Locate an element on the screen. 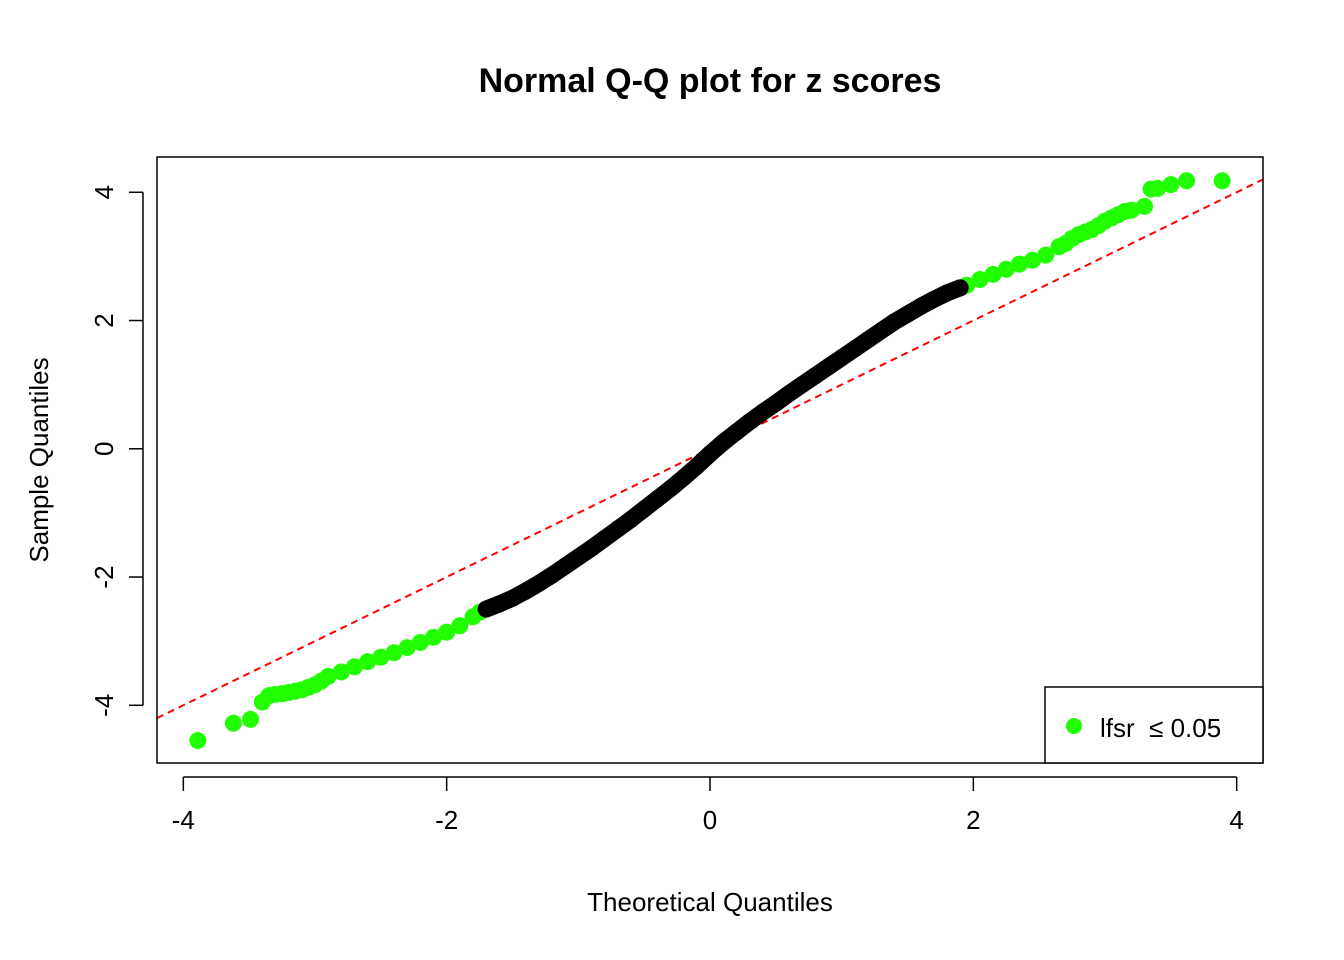 The height and width of the screenshot is (960, 1344). x-tick-label: 0 is located at coordinates (710, 820).